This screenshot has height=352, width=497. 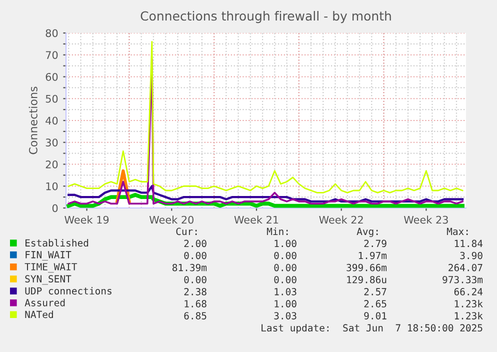 I want to click on text: 264.07, so click(x=465, y=268).